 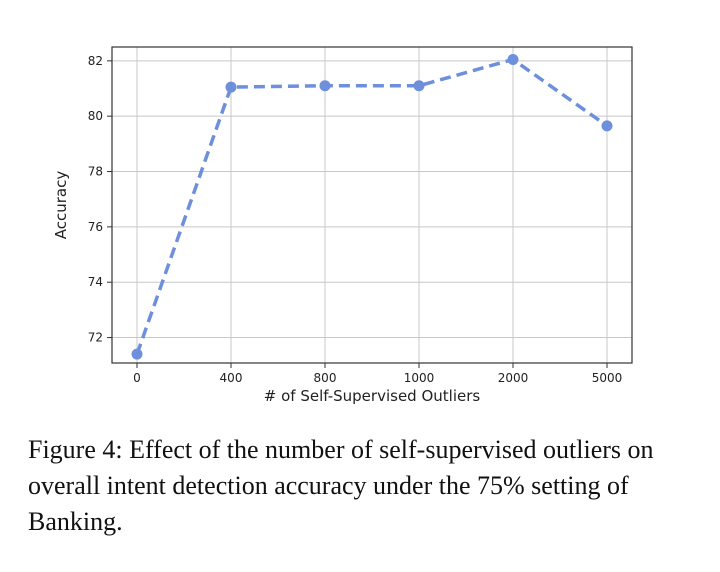 What do you see at coordinates (231, 378) in the screenshot?
I see `x-tick-label: 400` at bounding box center [231, 378].